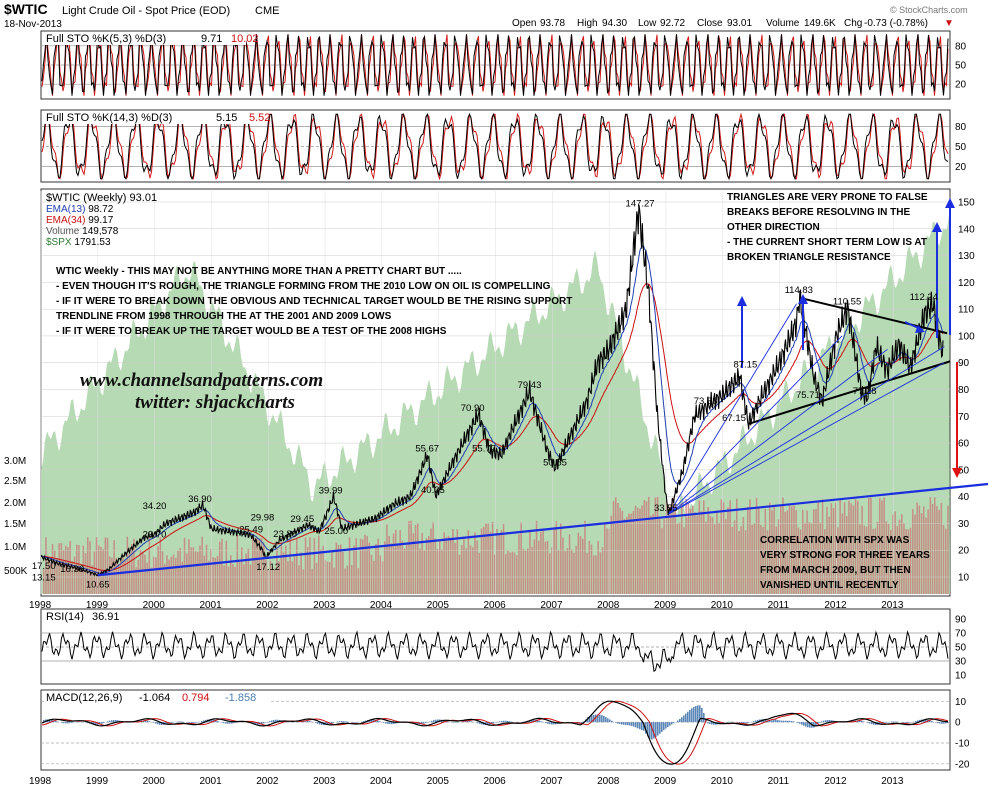  I want to click on price-x-tick: 2004, so click(381, 605).